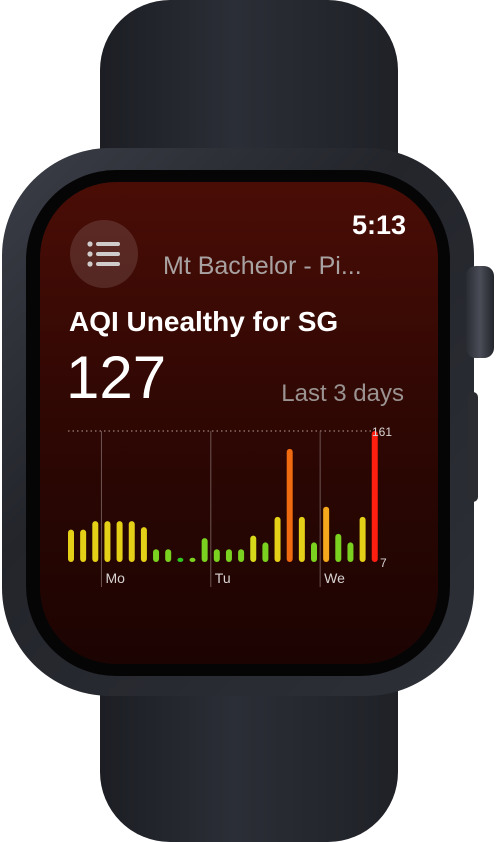  I want to click on day-label: Tu, so click(223, 578).